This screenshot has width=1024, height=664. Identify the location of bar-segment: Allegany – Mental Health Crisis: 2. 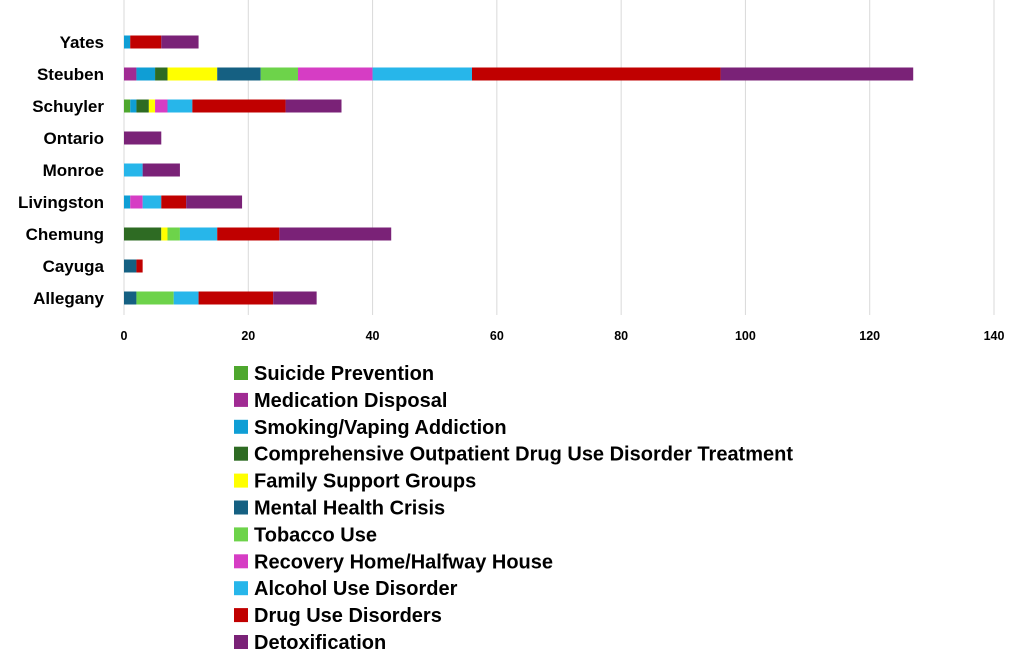
(130, 298).